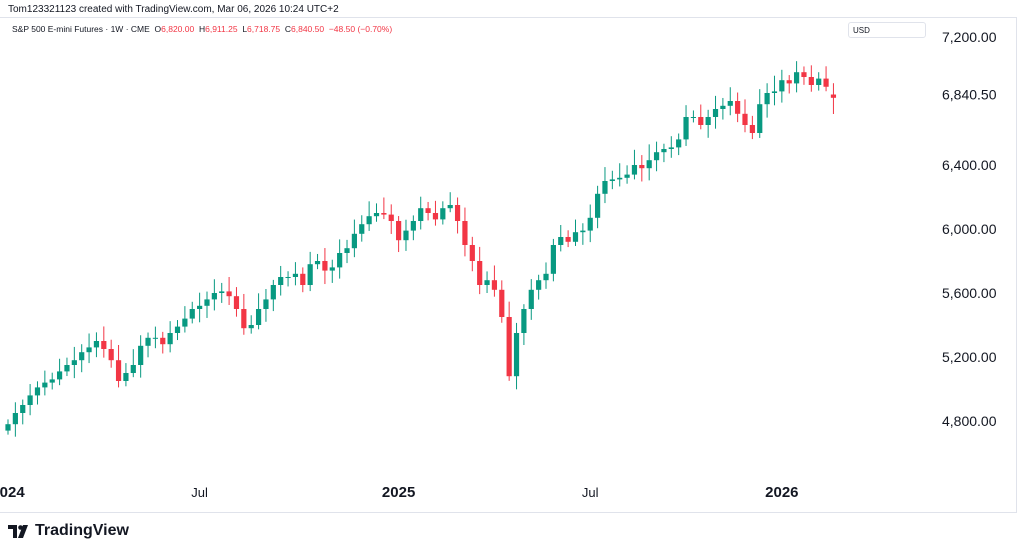 Image resolution: width=1024 pixels, height=553 pixels. I want to click on price-tick-label: 4,800.00, so click(969, 421).